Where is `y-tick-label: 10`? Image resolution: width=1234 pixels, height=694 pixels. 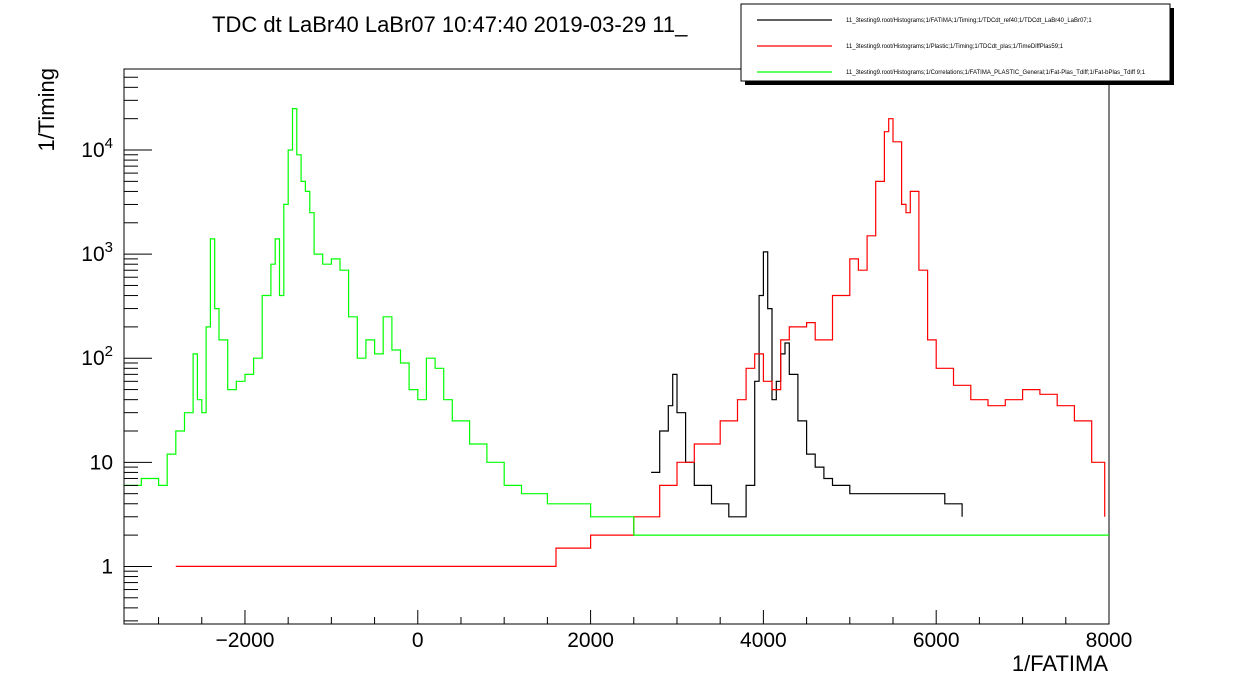
y-tick-label: 10 is located at coordinates (101, 462).